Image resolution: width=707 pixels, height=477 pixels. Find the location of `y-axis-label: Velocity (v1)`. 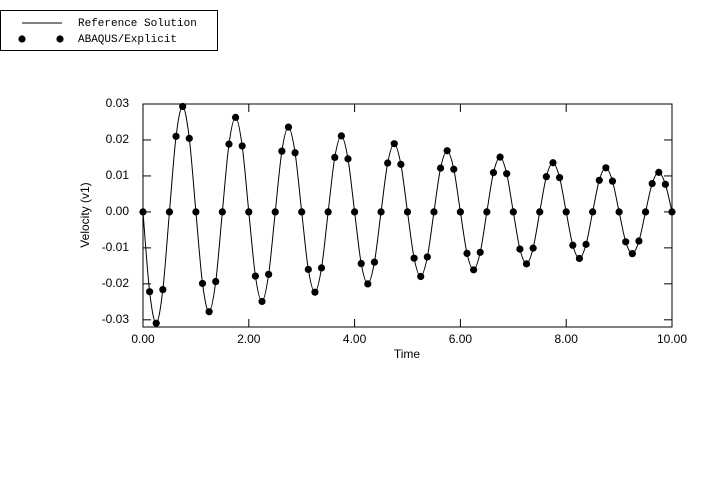

y-axis-label: Velocity (v1) is located at coordinates (85, 214).